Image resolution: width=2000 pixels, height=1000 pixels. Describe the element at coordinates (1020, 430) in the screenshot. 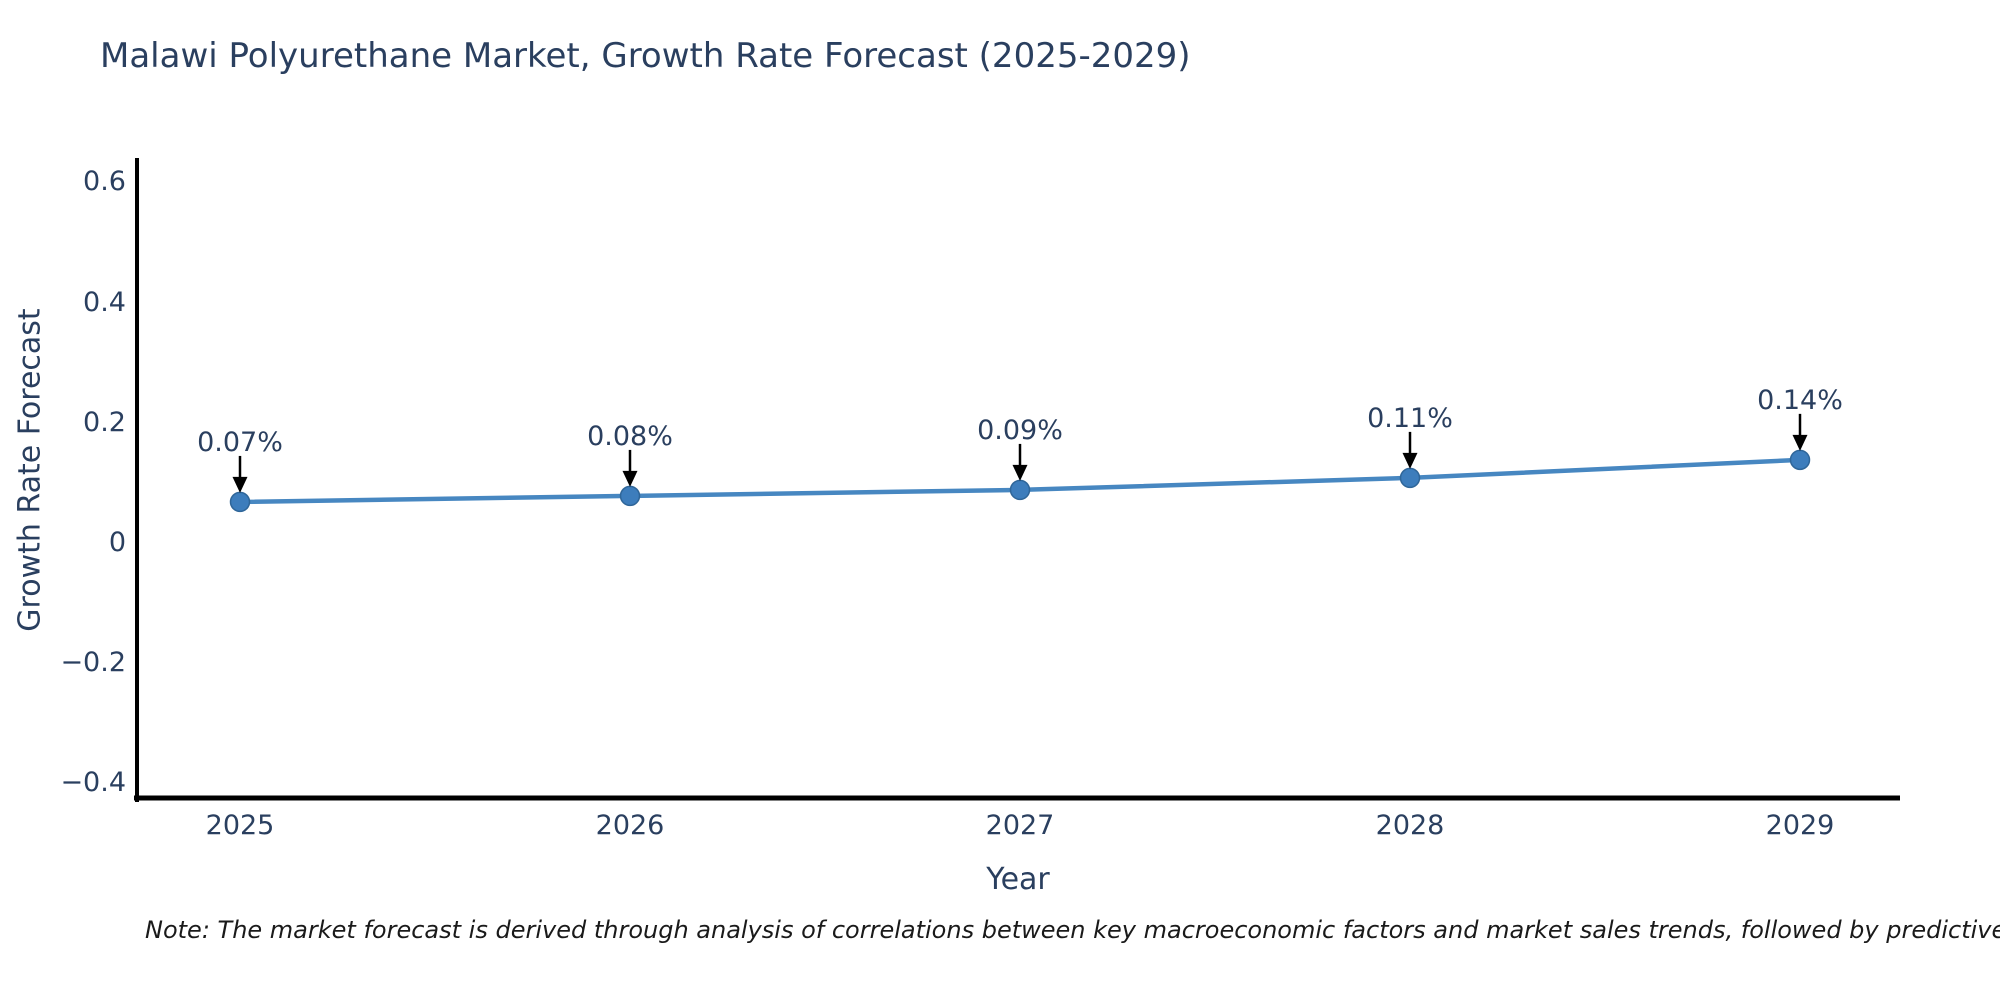

I see `data-point-label: 0.09%` at that location.